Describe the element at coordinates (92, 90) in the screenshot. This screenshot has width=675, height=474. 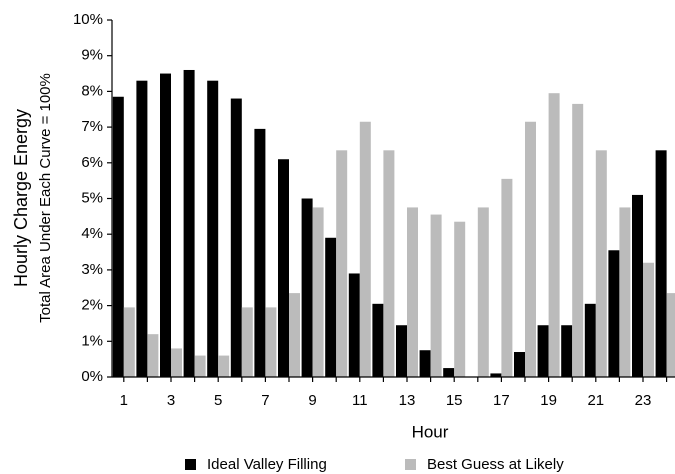
I see `y-tick-label: 8%` at that location.